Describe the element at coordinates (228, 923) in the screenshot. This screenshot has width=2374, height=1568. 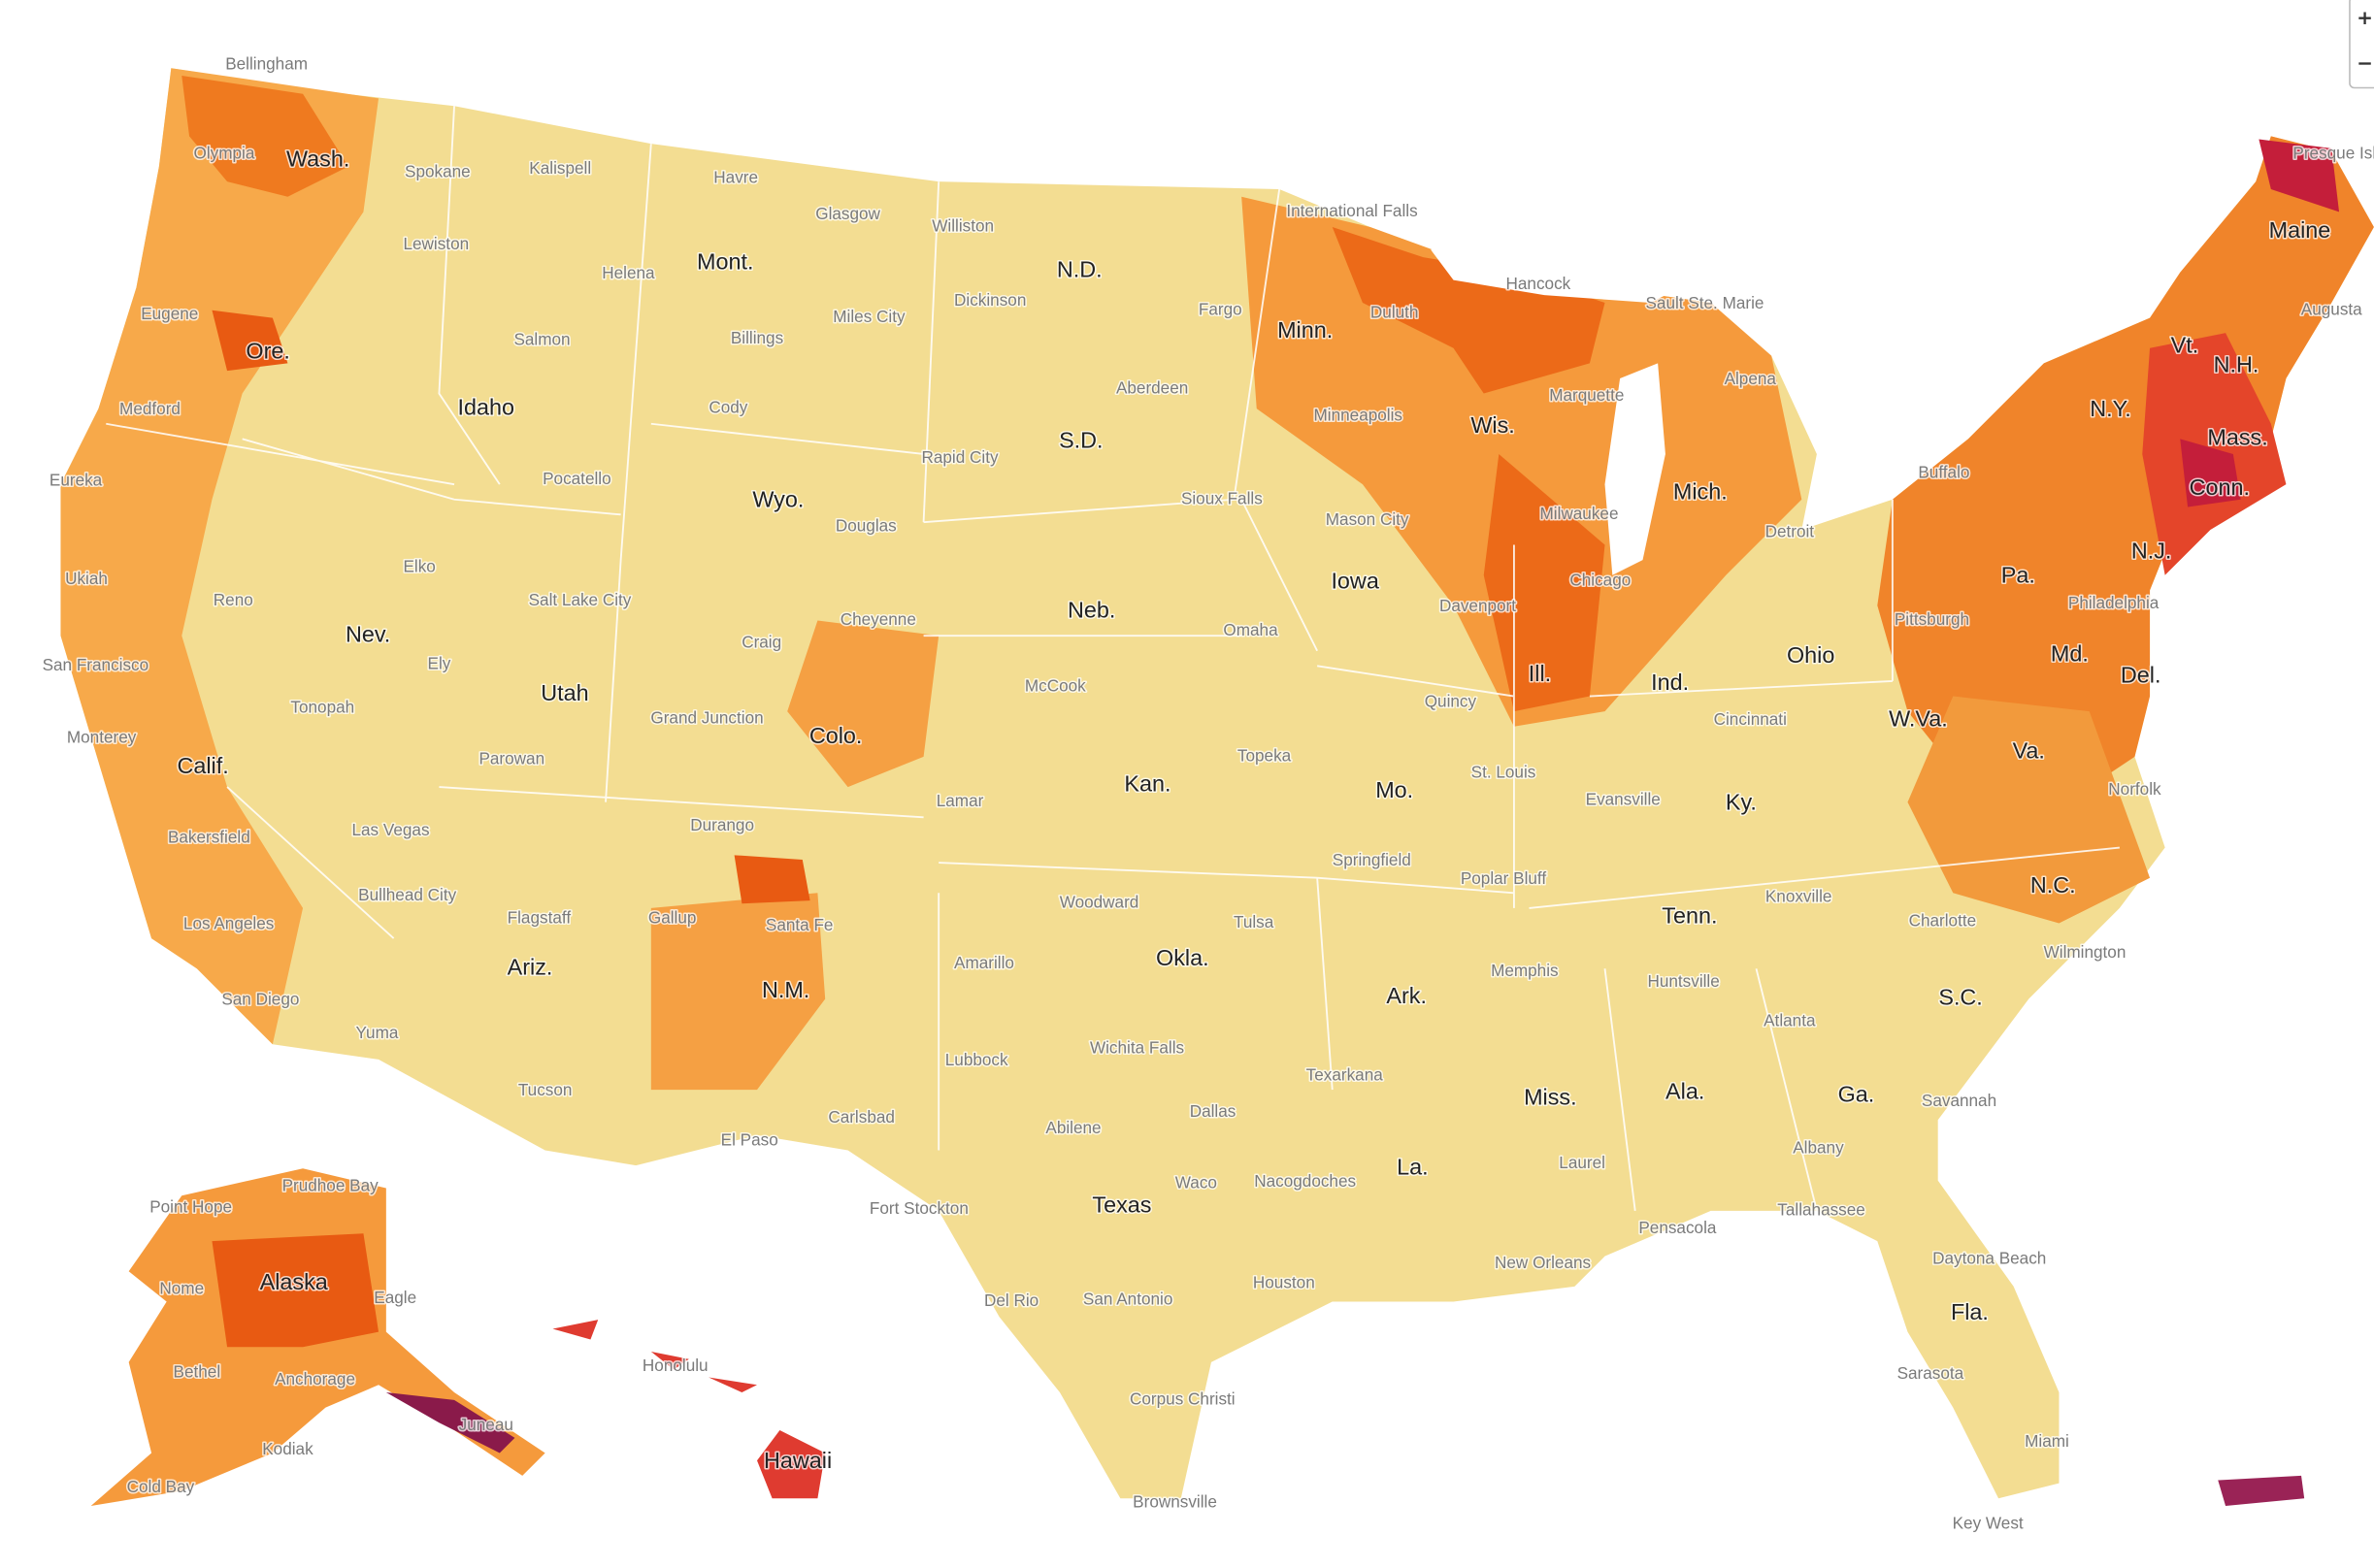
I see `city-label: Los Angeles` at that location.